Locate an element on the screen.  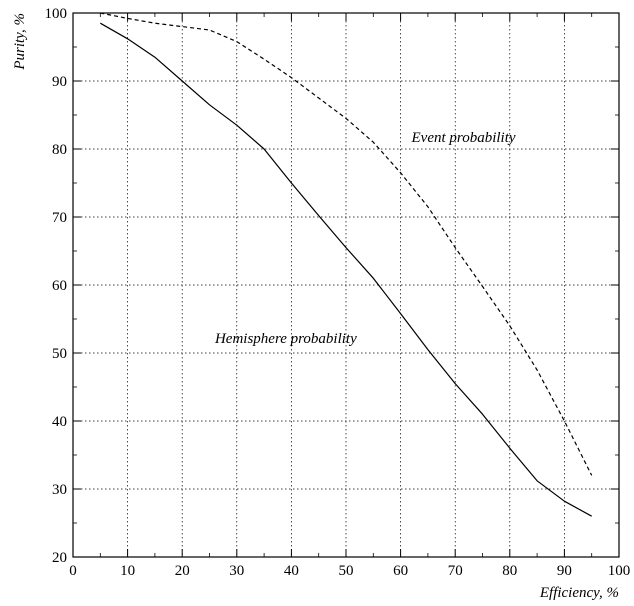
y-tick-label: 30 is located at coordinates (59, 490).